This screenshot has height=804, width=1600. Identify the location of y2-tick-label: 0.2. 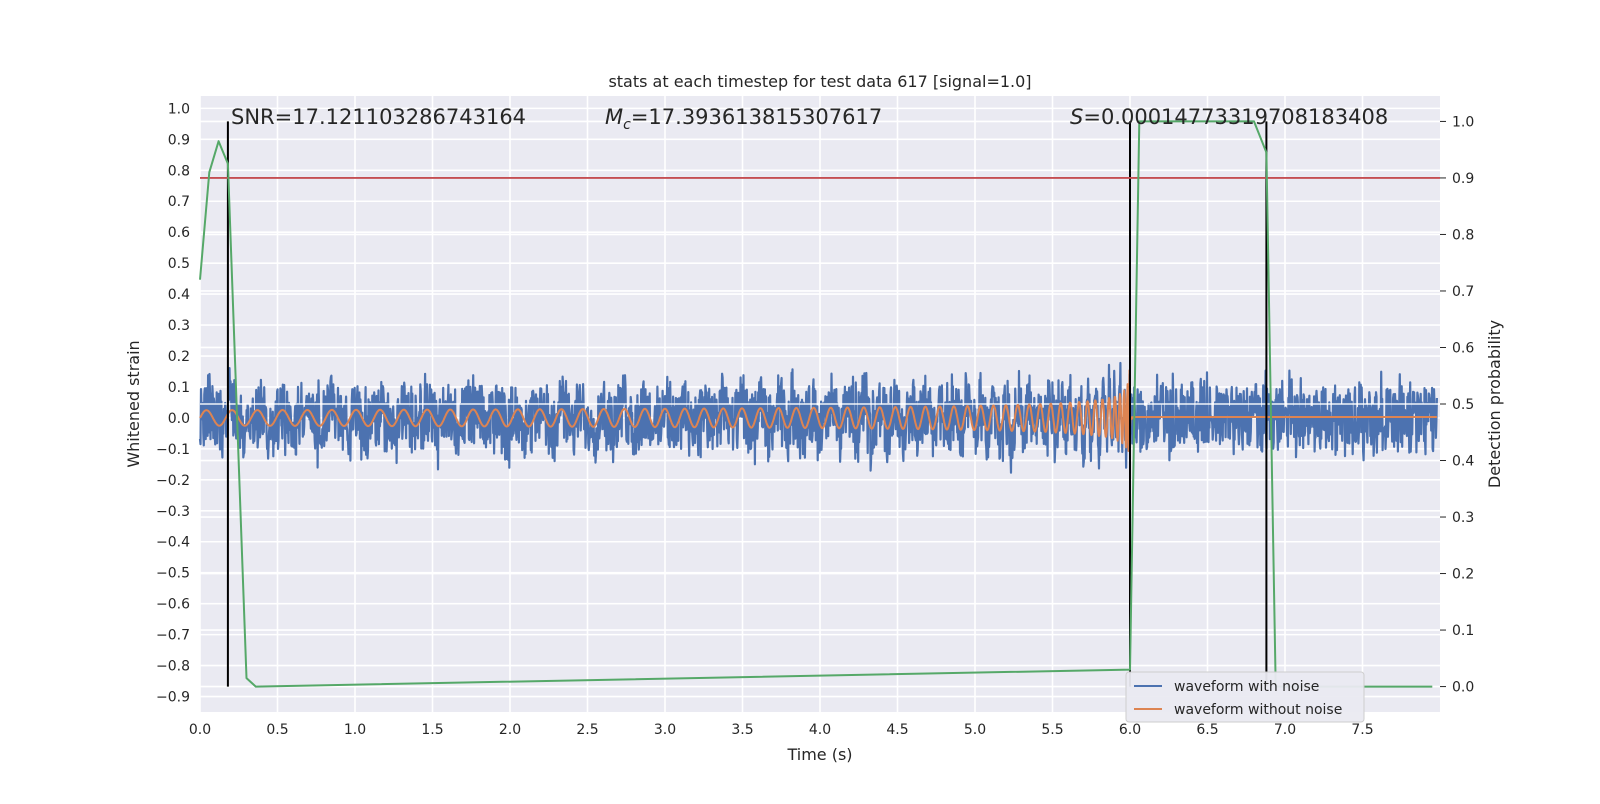
(1463, 575).